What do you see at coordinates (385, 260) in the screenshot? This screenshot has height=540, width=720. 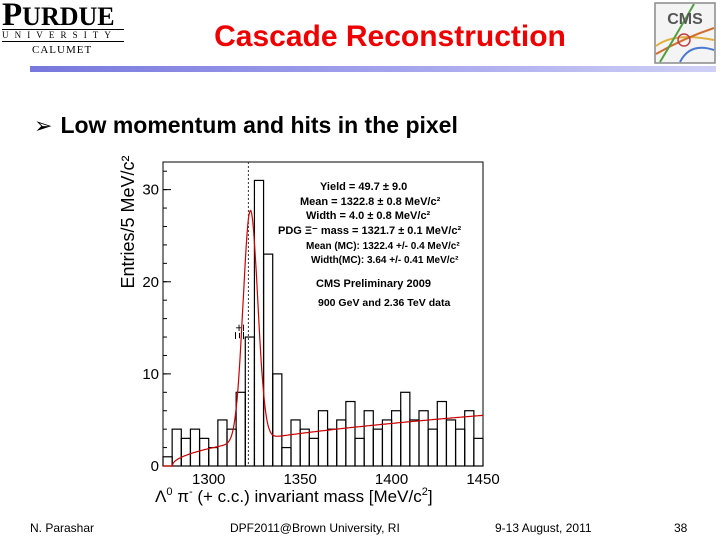 I see `fit-stat-line: Width(MC): 3.64 +/- 0.41 MeV/c²` at bounding box center [385, 260].